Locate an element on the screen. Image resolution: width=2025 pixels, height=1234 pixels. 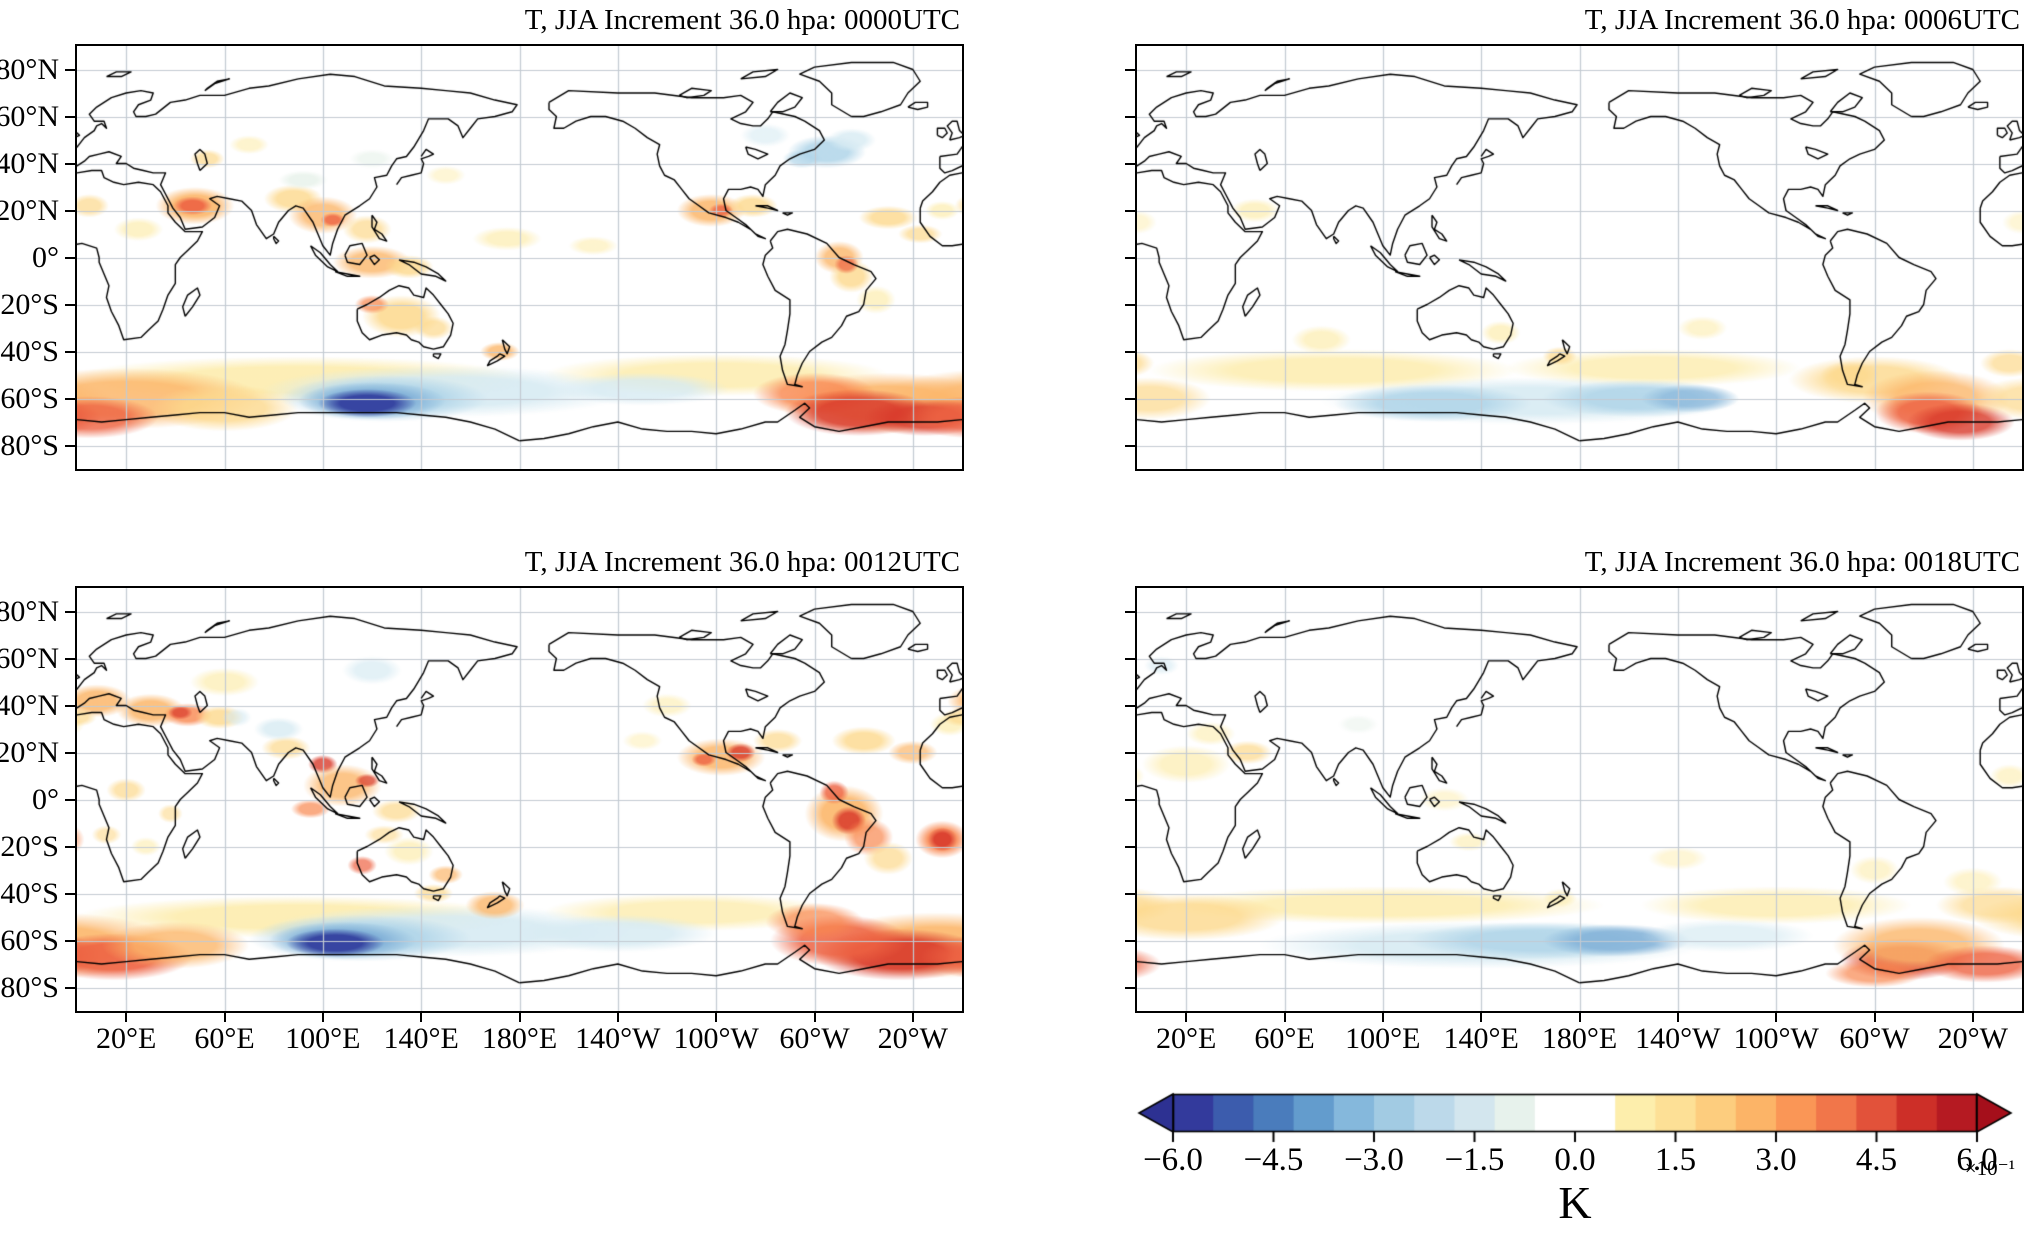
colorbar-tick-label: −4.5 is located at coordinates (1273, 1160).